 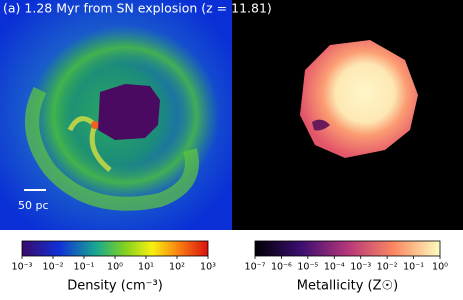 I want to click on colorbar-tick-label: 10², so click(x=177, y=267).